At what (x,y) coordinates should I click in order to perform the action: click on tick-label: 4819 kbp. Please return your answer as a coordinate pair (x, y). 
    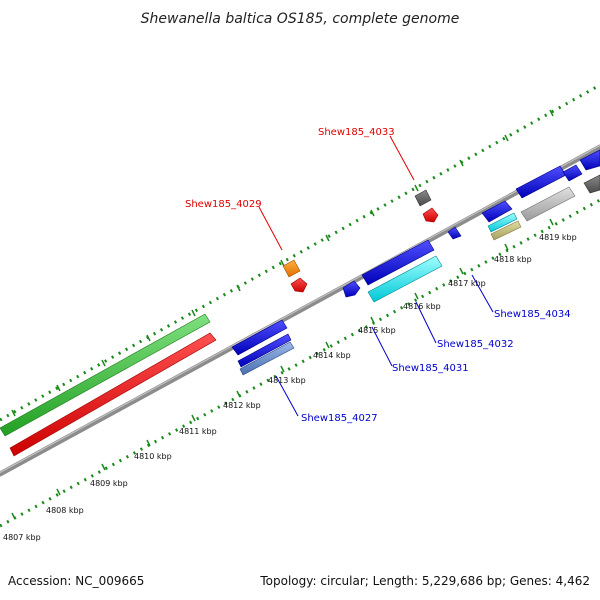
    Looking at the image, I should click on (558, 237).